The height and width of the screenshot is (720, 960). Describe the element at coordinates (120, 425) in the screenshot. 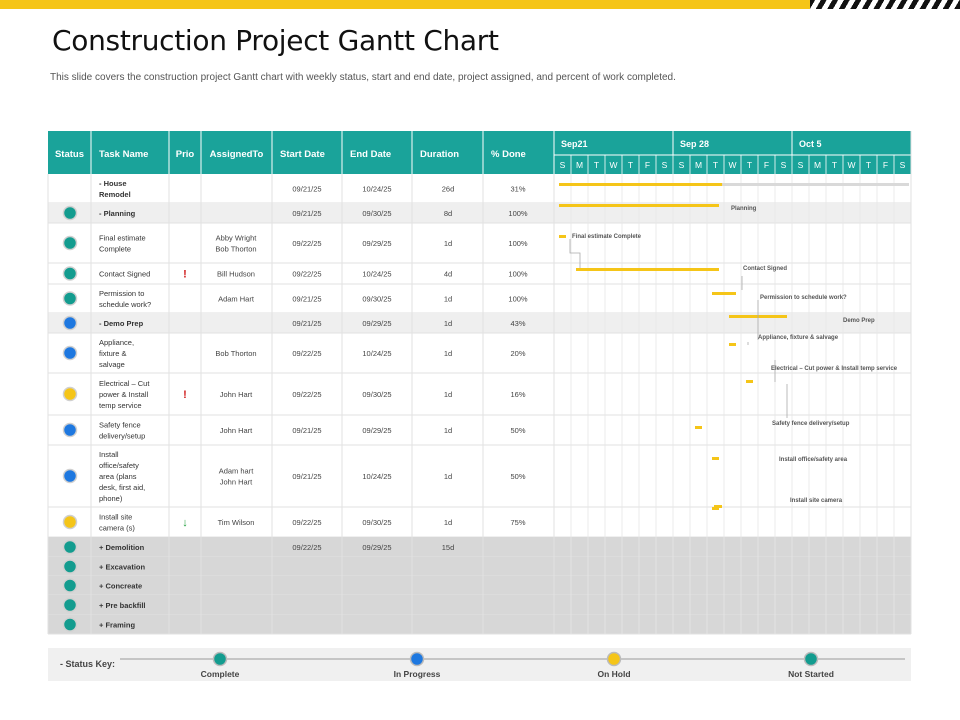

I see `task-name: Safety fence` at that location.